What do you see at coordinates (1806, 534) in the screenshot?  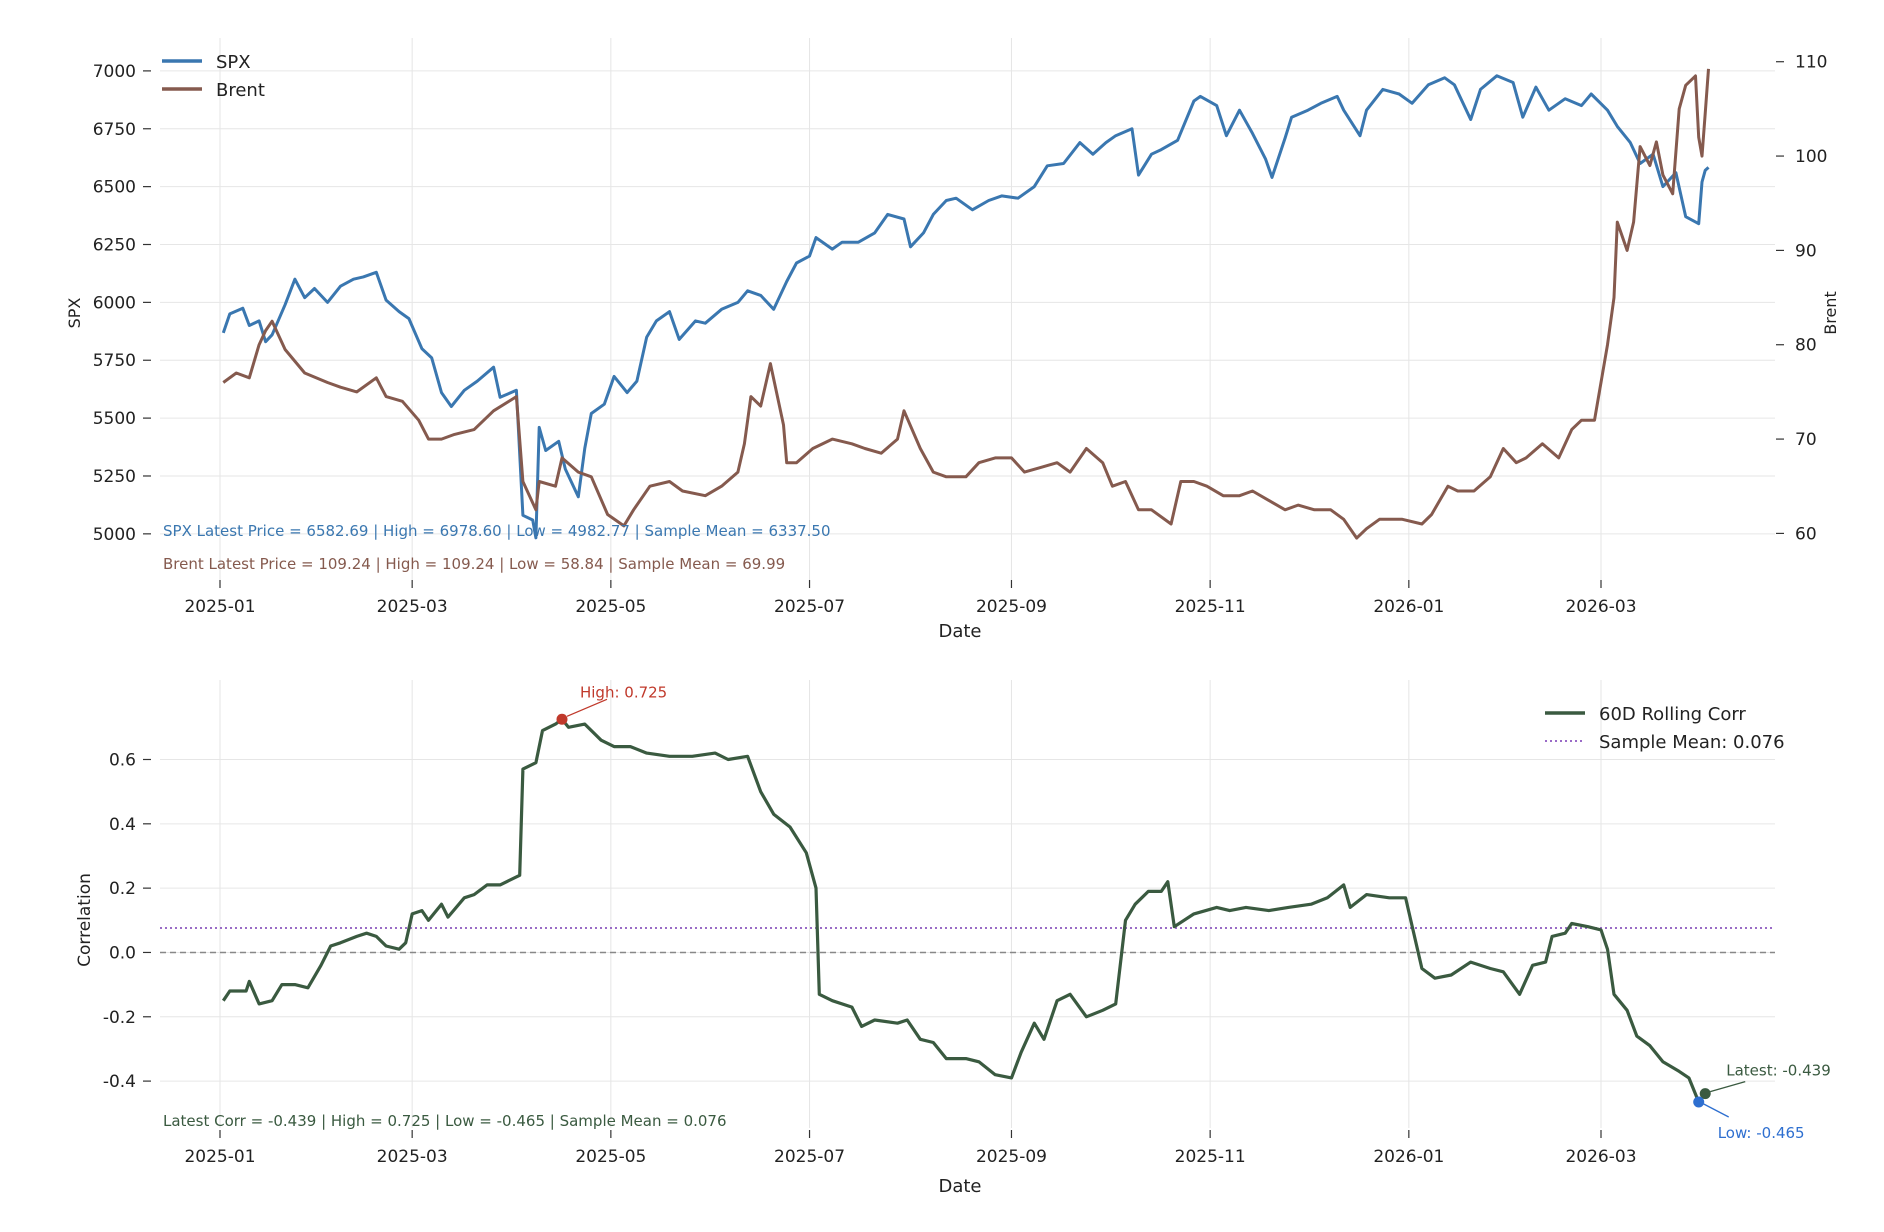 I see `brent-tick-label: 60` at bounding box center [1806, 534].